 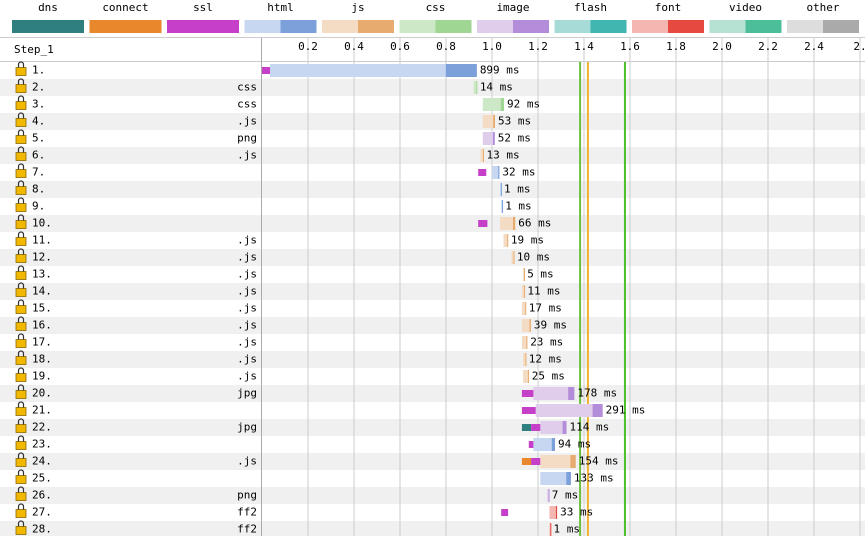 I want to click on x-tick-label: 1.8, so click(x=676, y=46).